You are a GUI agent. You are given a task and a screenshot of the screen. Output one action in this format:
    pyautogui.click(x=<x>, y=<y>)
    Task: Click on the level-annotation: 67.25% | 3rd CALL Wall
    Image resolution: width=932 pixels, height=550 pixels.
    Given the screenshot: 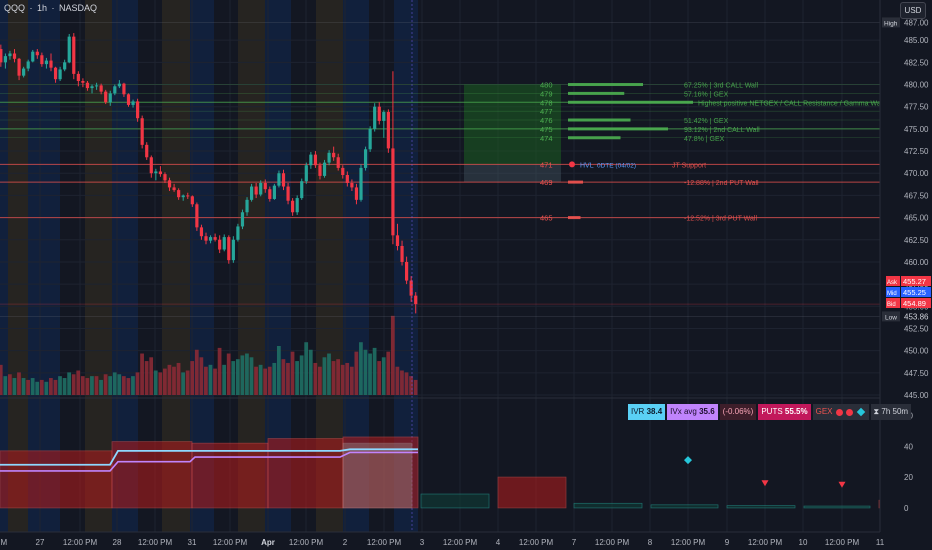 What is the action you would take?
    pyautogui.click(x=721, y=86)
    